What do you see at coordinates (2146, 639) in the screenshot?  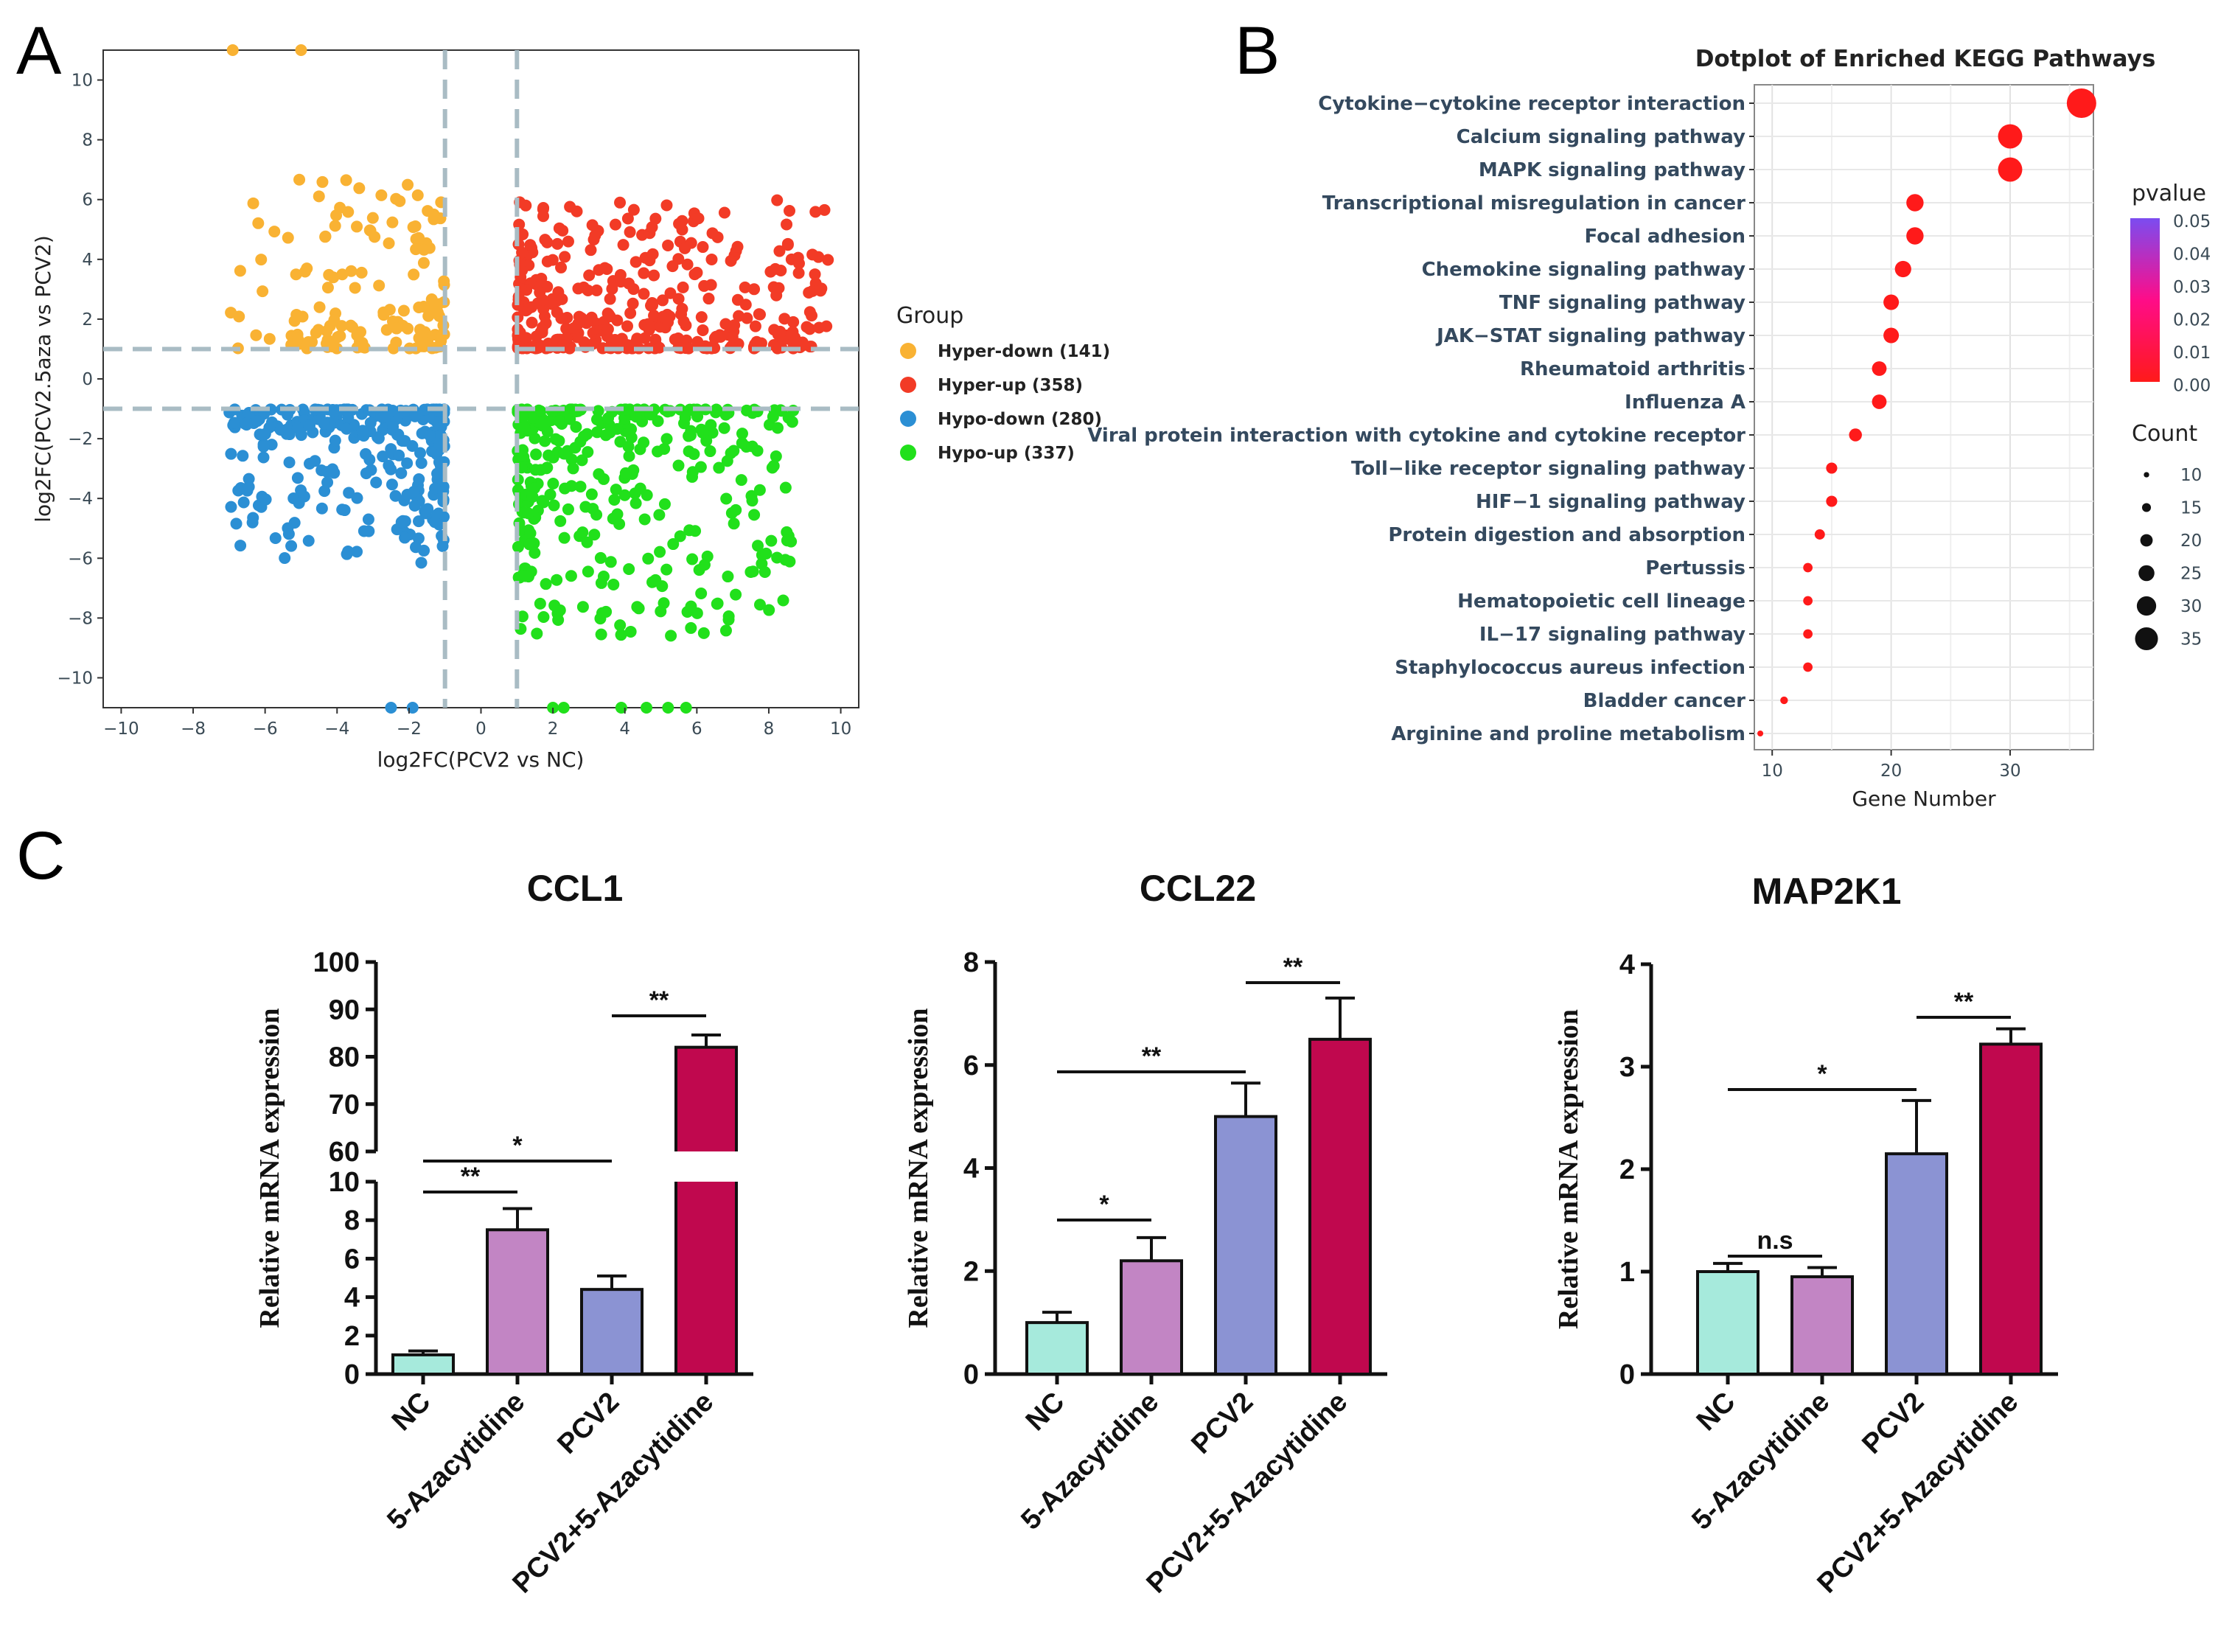 I see `count-marker` at bounding box center [2146, 639].